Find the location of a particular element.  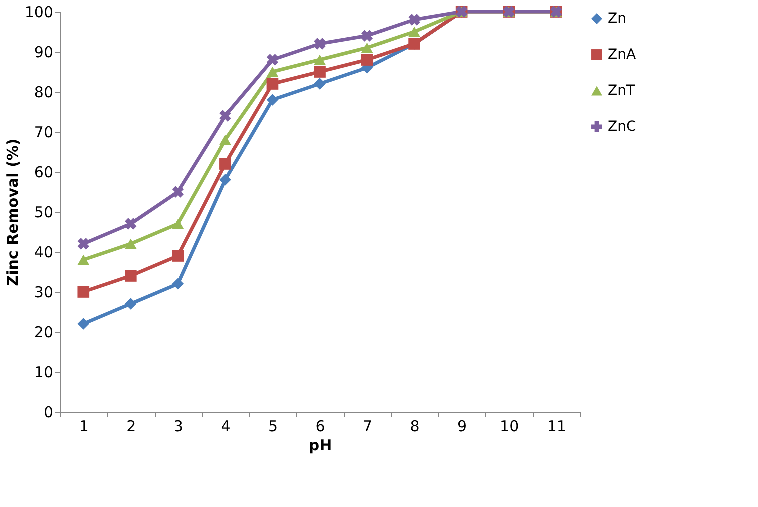

x-tick-label: 9 is located at coordinates (463, 427).